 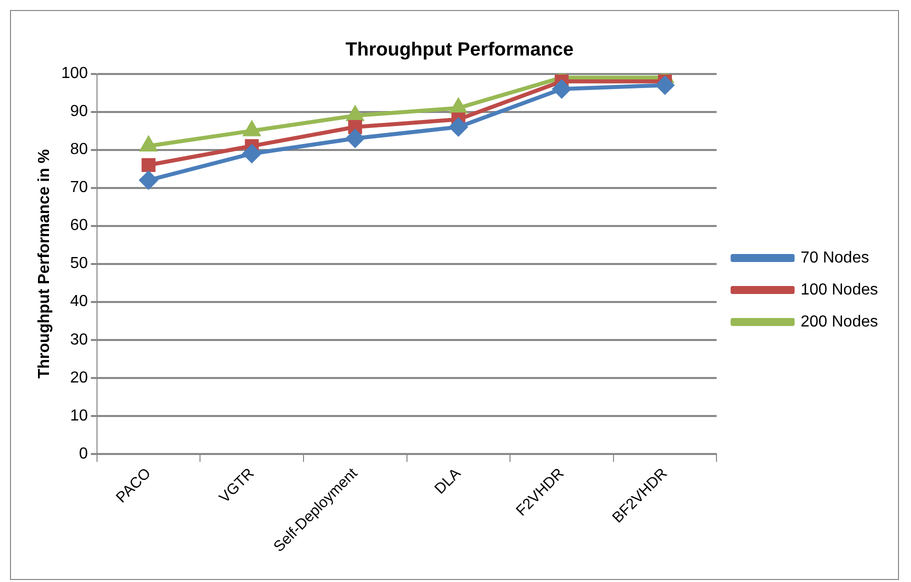 What do you see at coordinates (79, 263) in the screenshot?
I see `y-tick-label: 50` at bounding box center [79, 263].